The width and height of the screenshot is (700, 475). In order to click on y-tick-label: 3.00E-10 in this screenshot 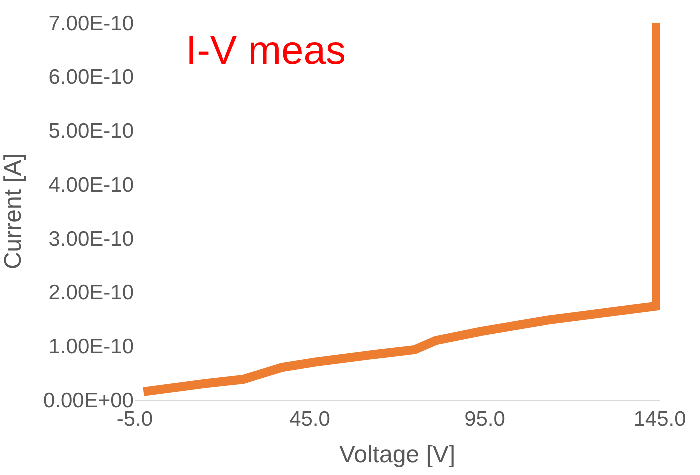, I will do `click(91, 239)`.